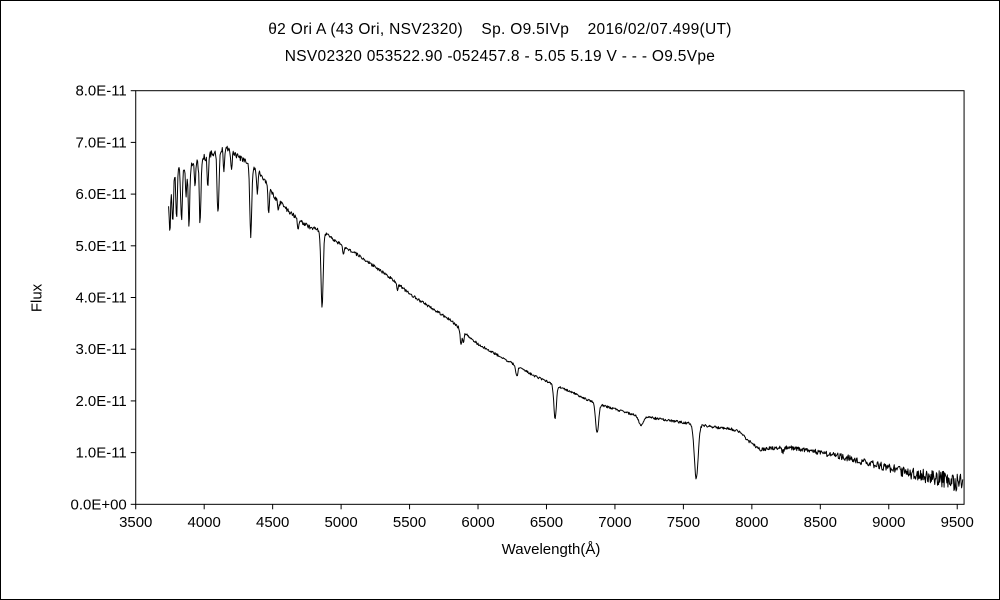 The height and width of the screenshot is (600, 1000). Describe the element at coordinates (100, 453) in the screenshot. I see `y-tick-label: 1.0E-11` at that location.